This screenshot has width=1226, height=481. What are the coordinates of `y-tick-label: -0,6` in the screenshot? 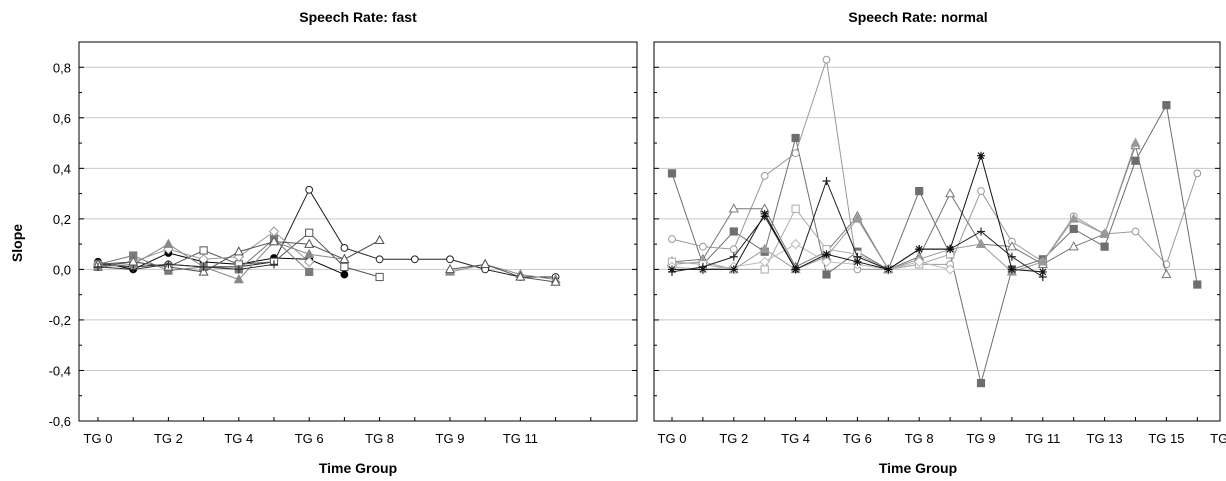 It's located at (60, 421).